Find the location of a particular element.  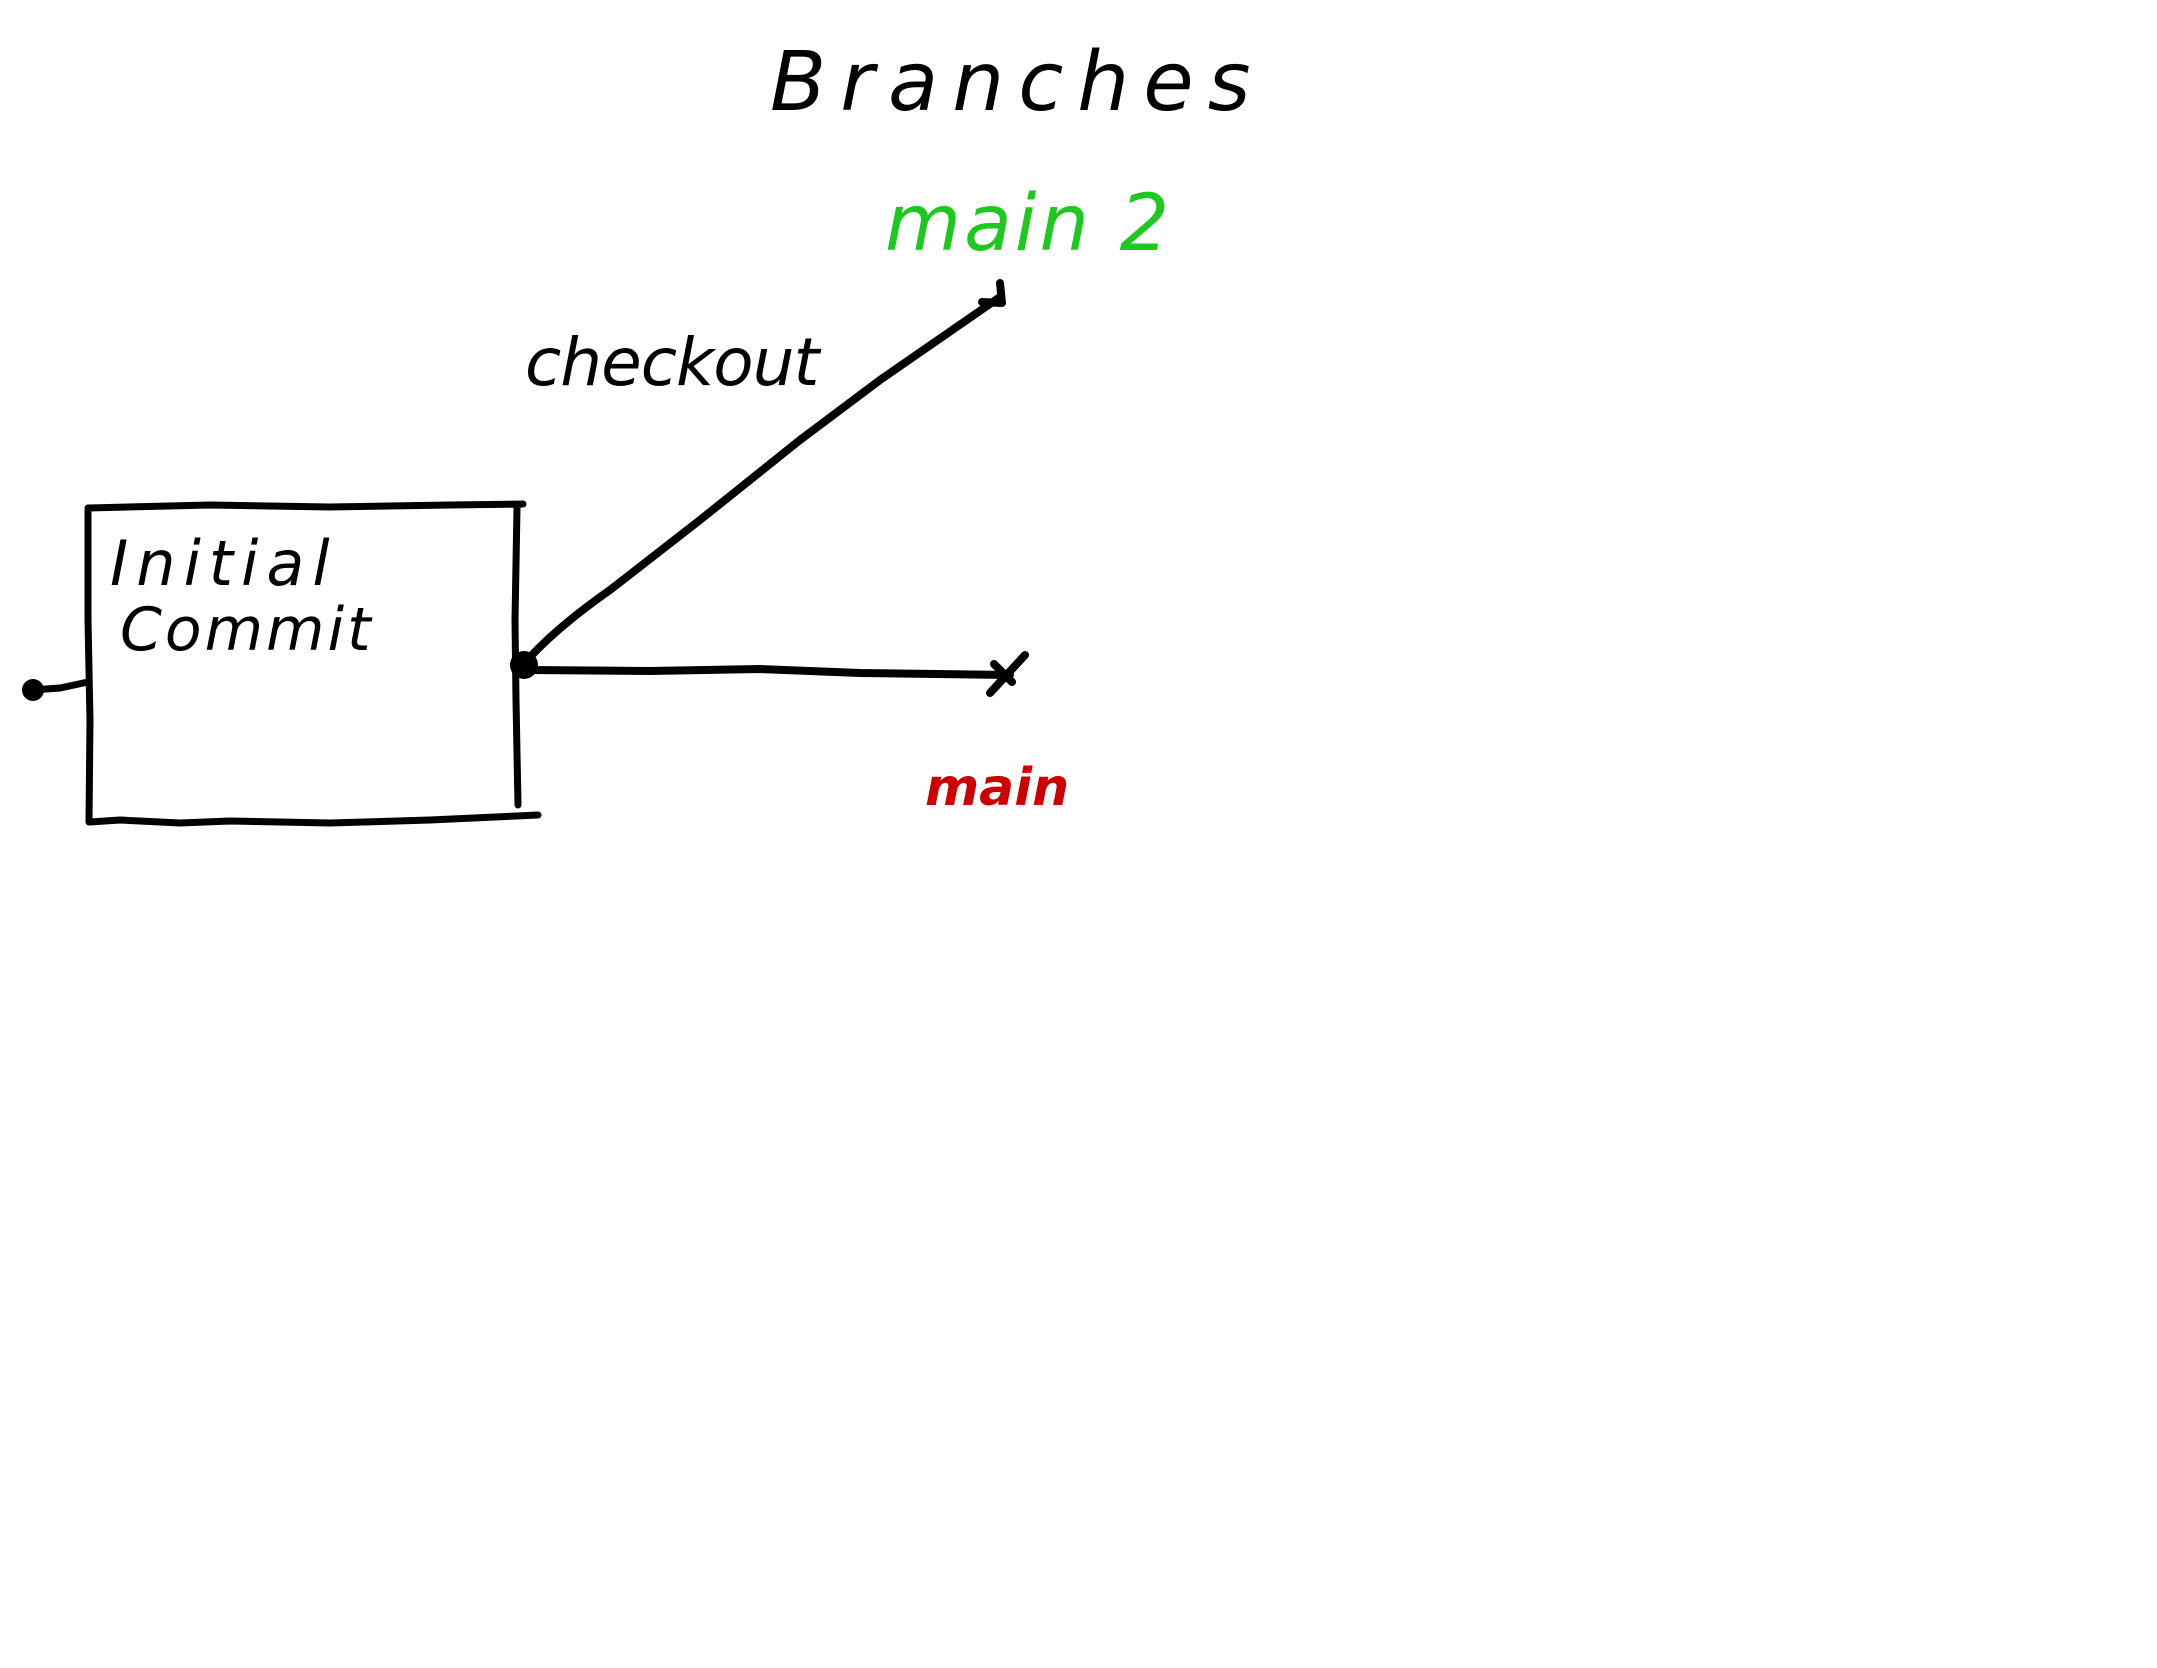

main-arrow is located at coordinates (770, 672).